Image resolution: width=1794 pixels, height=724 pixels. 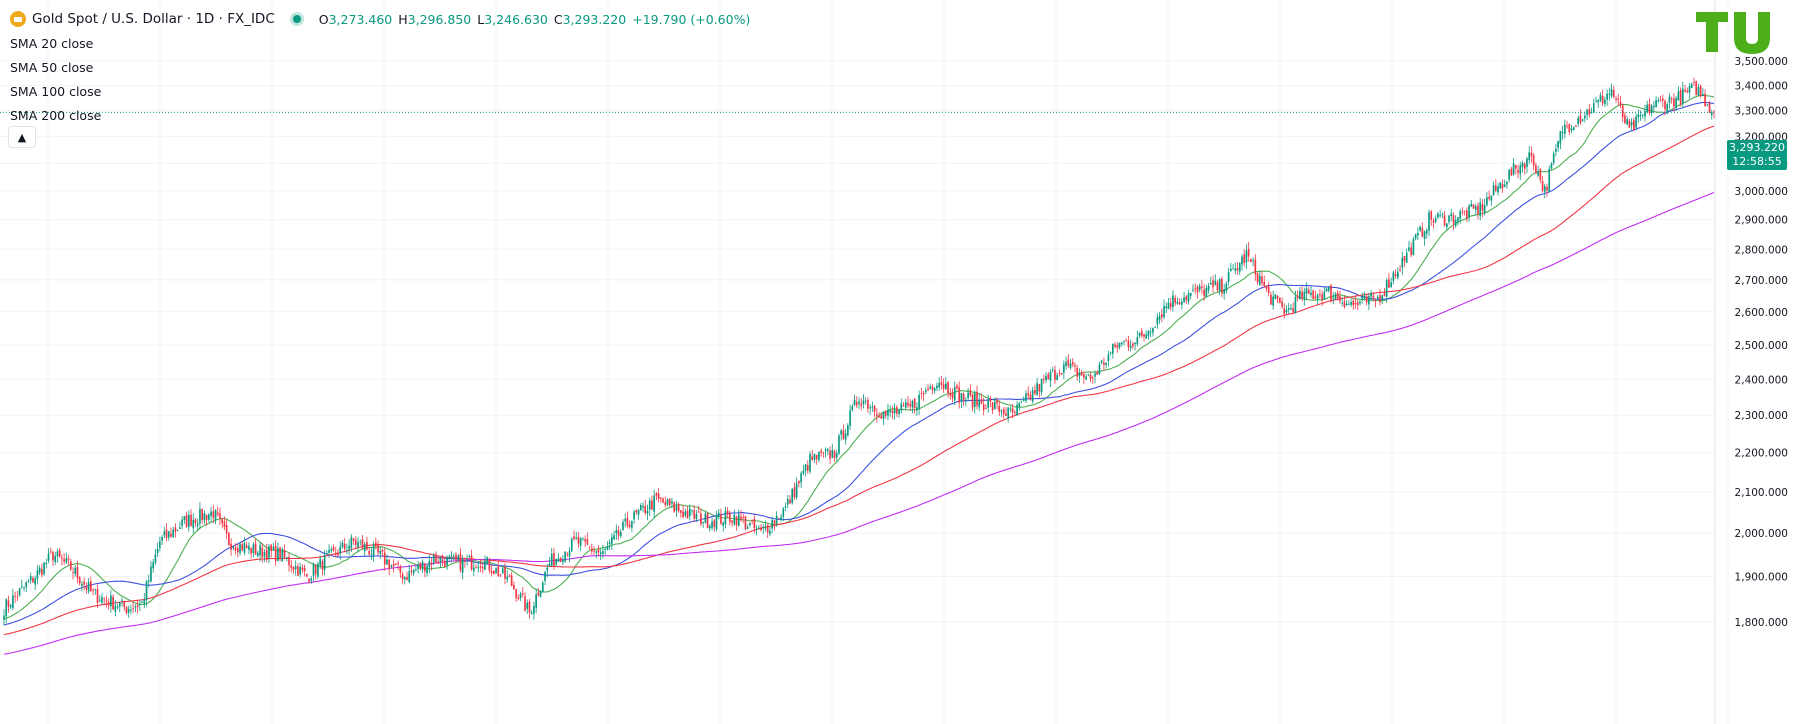 What do you see at coordinates (52, 67) in the screenshot?
I see `indicator-label: SMA 50 close` at bounding box center [52, 67].